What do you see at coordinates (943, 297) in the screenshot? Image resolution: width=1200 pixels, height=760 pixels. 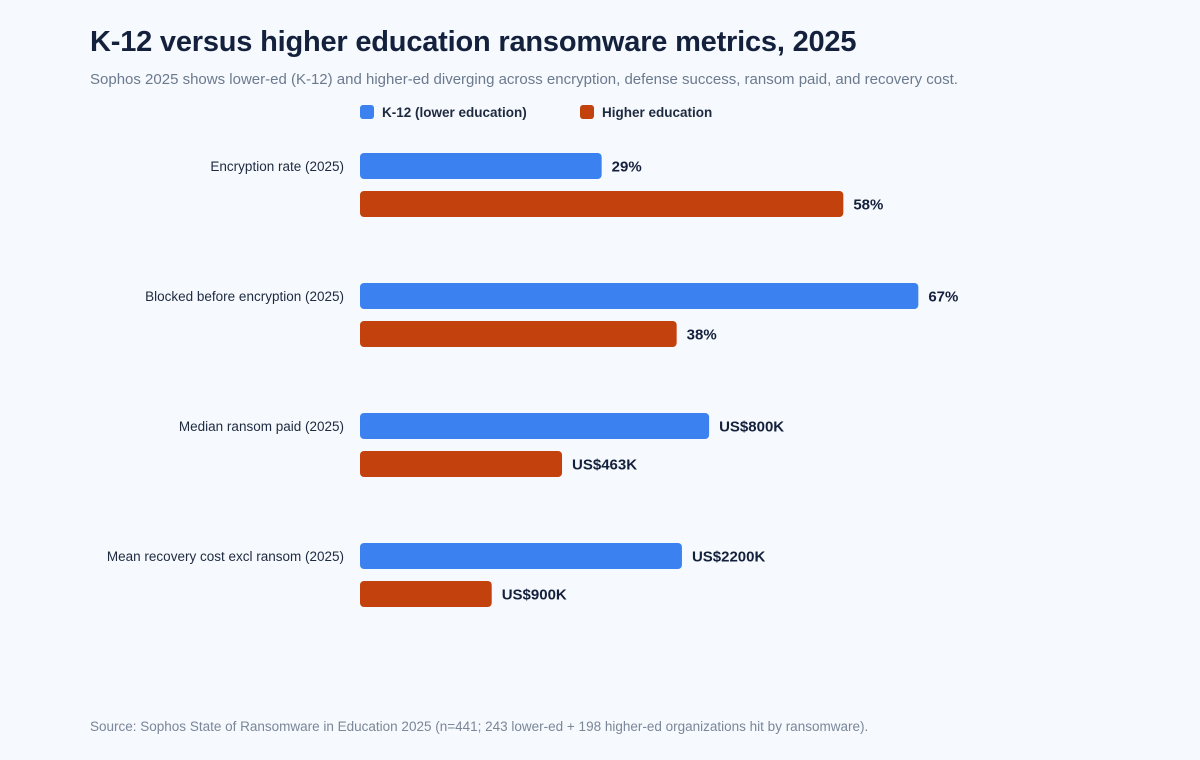 I see `value-label-0-1: 67%` at bounding box center [943, 297].